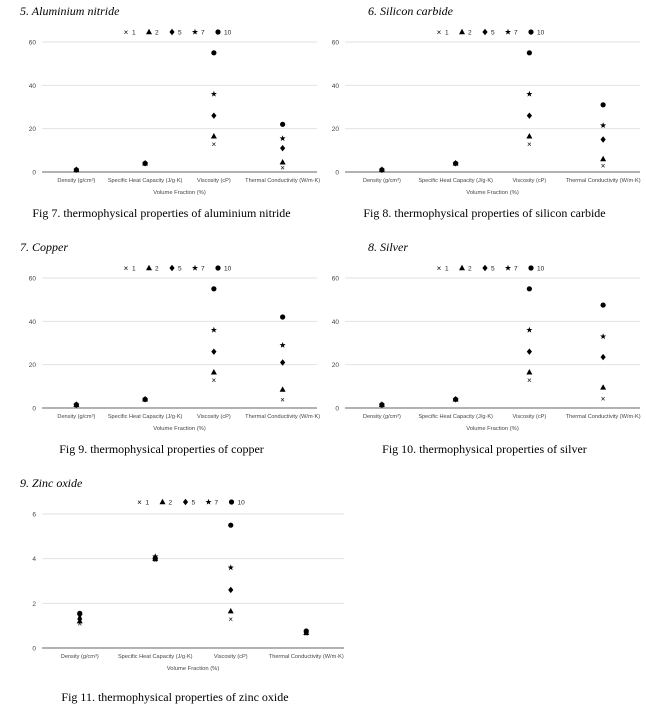 The height and width of the screenshot is (718, 646). What do you see at coordinates (44, 247) in the screenshot?
I see `panel-heading: 7. Copper` at bounding box center [44, 247].